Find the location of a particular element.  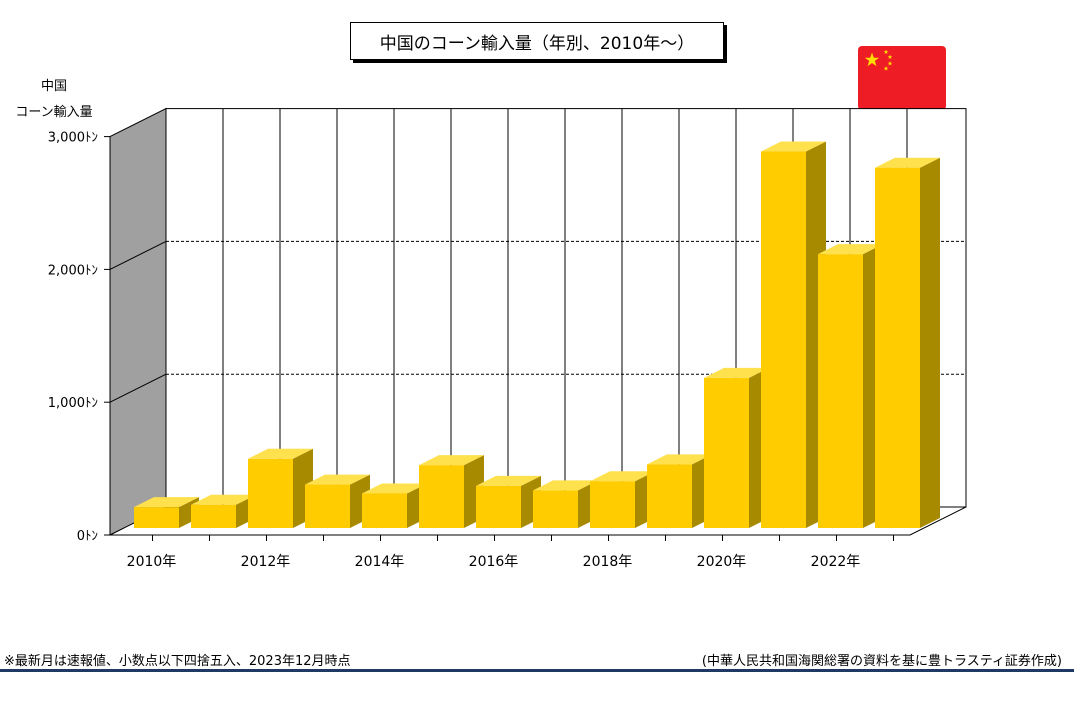

y-axis-title-line-1: 中国 is located at coordinates (53, 86).